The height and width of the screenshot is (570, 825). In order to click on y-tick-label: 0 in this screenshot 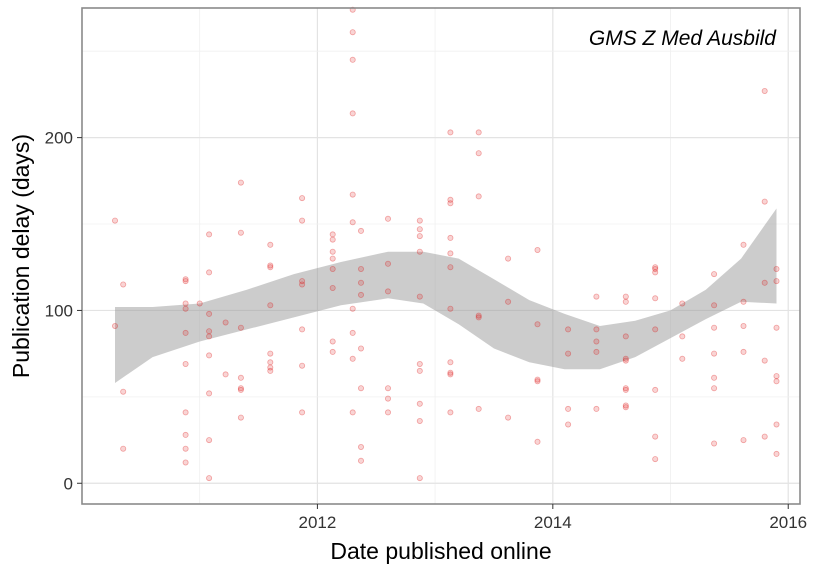, I will do `click(68, 483)`.